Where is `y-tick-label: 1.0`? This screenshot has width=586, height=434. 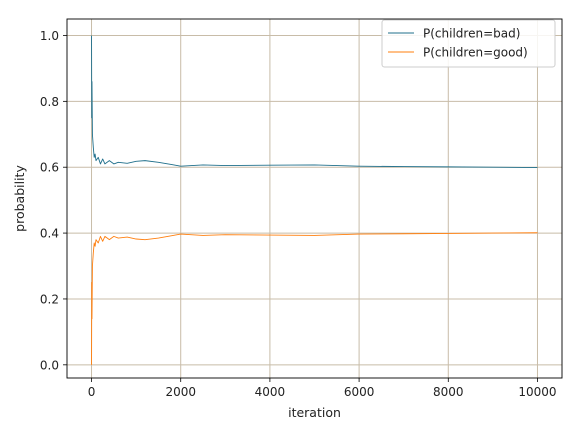
y-tick-label: 1.0 is located at coordinates (49, 36).